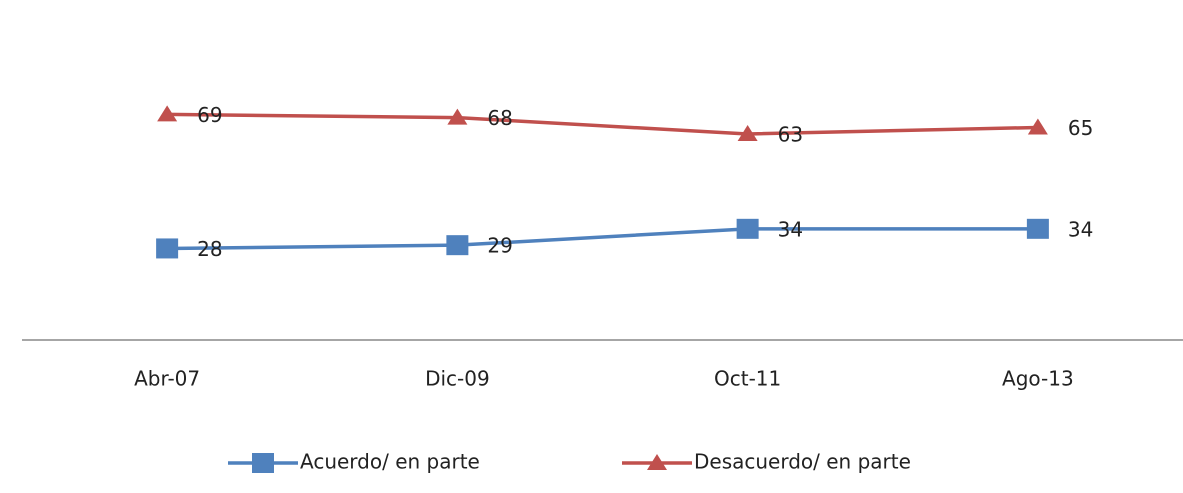 The width and height of the screenshot is (1183, 493). What do you see at coordinates (457, 379) in the screenshot?
I see `x-tick-label: Dic-09` at bounding box center [457, 379].